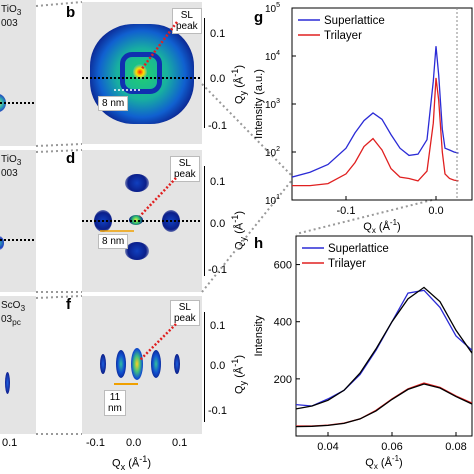  What do you see at coordinates (18, 221) in the screenshot?
I see `map-c: TiO3 003` at bounding box center [18, 221].